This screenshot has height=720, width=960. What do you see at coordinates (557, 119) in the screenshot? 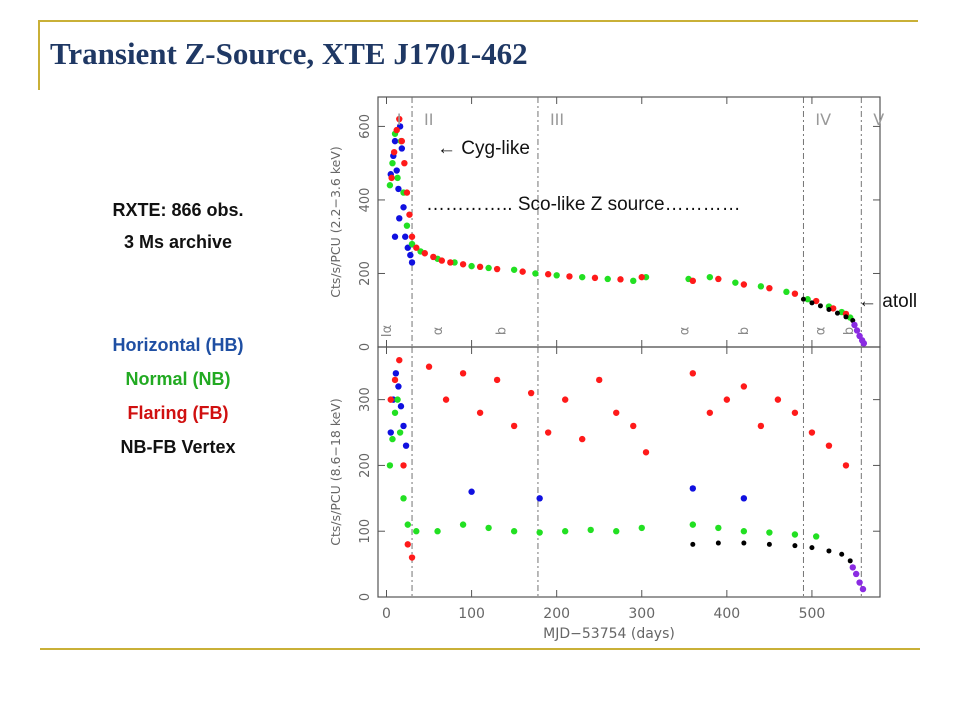
I see `epoch-label: III` at bounding box center [557, 119].